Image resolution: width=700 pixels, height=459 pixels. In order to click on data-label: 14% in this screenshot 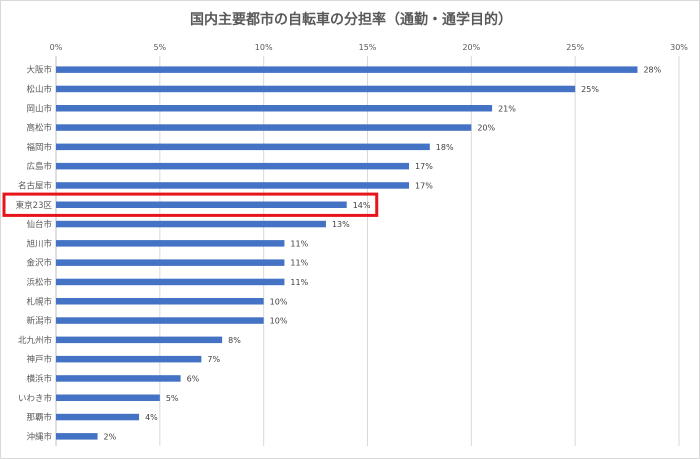, I will do `click(362, 205)`.